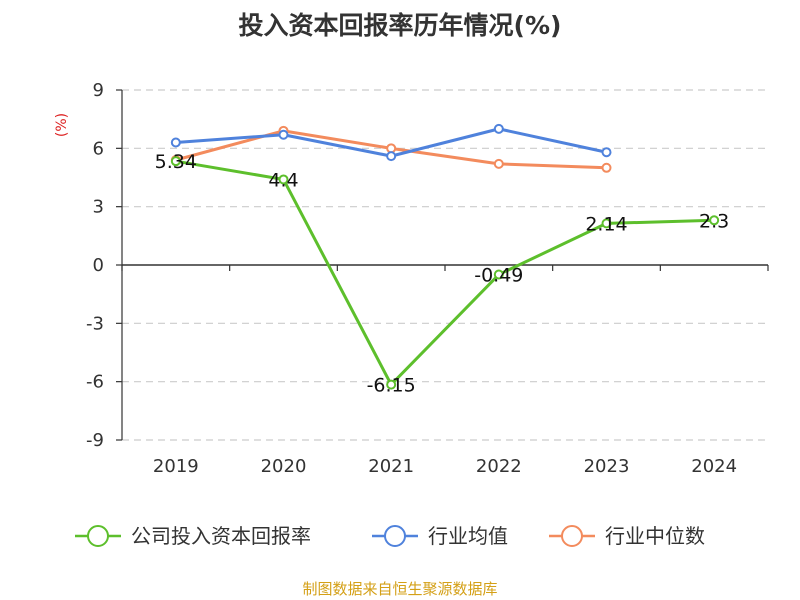 This screenshot has height=600, width=800. Describe the element at coordinates (98, 265) in the screenshot. I see `y-tick-label: 0` at that location.